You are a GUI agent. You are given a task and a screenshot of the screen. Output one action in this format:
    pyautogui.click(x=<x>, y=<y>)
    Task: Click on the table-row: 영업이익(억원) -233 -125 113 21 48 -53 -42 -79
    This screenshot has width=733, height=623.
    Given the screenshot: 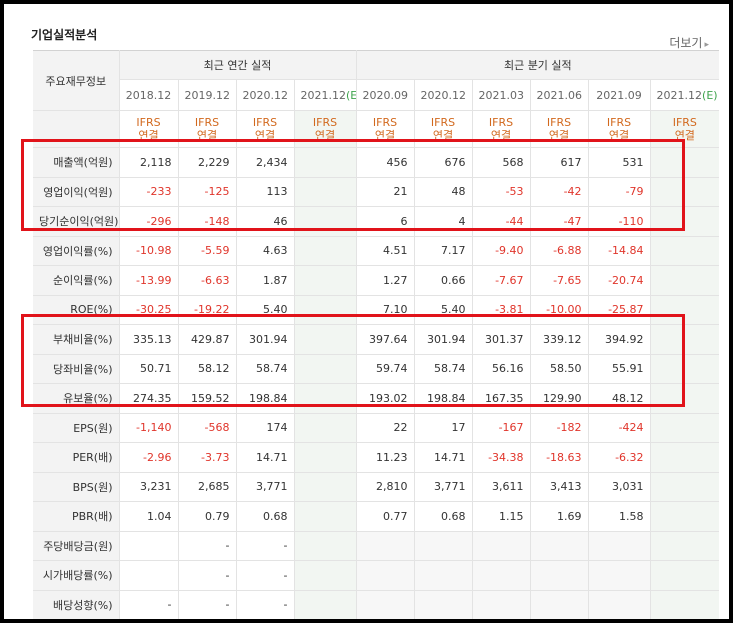 What is the action you would take?
    pyautogui.click(x=376, y=192)
    